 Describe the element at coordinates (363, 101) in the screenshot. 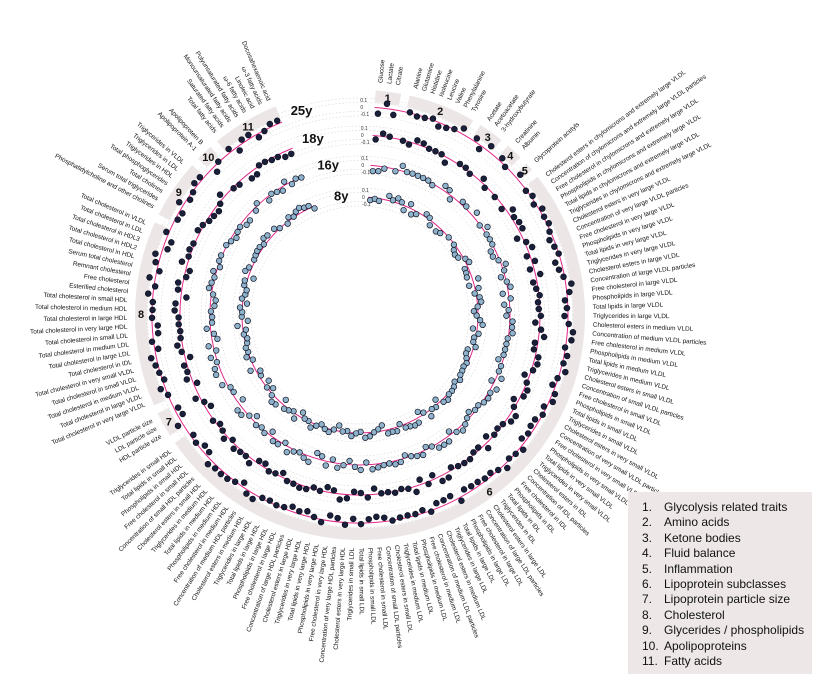

I see `axis-tick-label: 0.1` at that location.